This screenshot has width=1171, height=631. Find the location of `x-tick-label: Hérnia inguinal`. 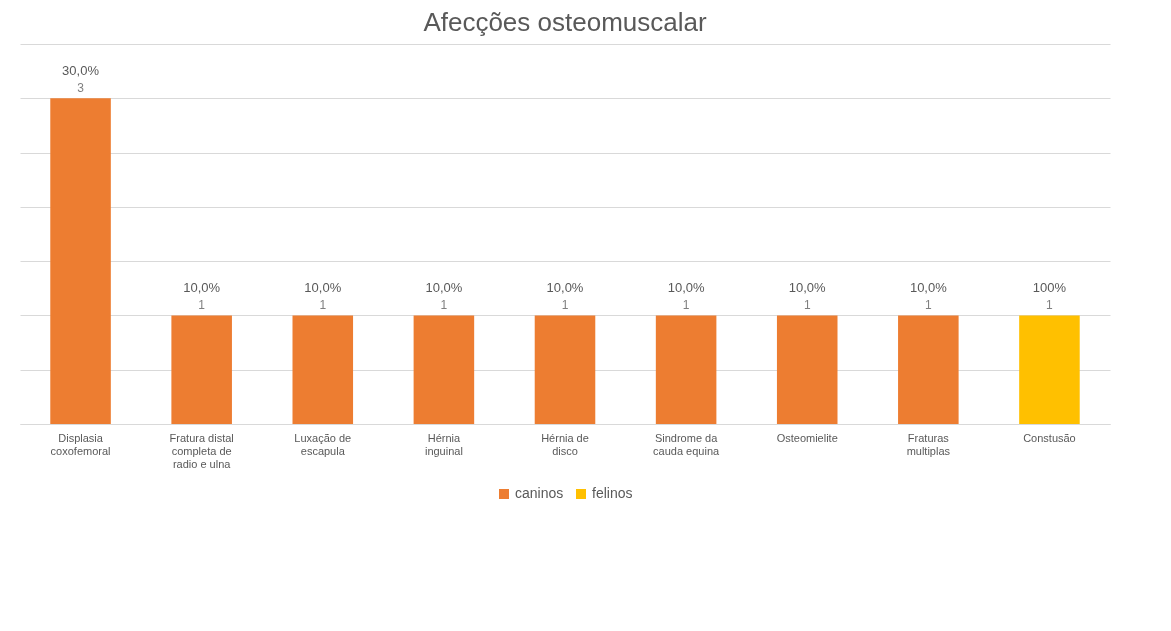

x-tick-label: Hérnia inguinal is located at coordinates (443, 444).